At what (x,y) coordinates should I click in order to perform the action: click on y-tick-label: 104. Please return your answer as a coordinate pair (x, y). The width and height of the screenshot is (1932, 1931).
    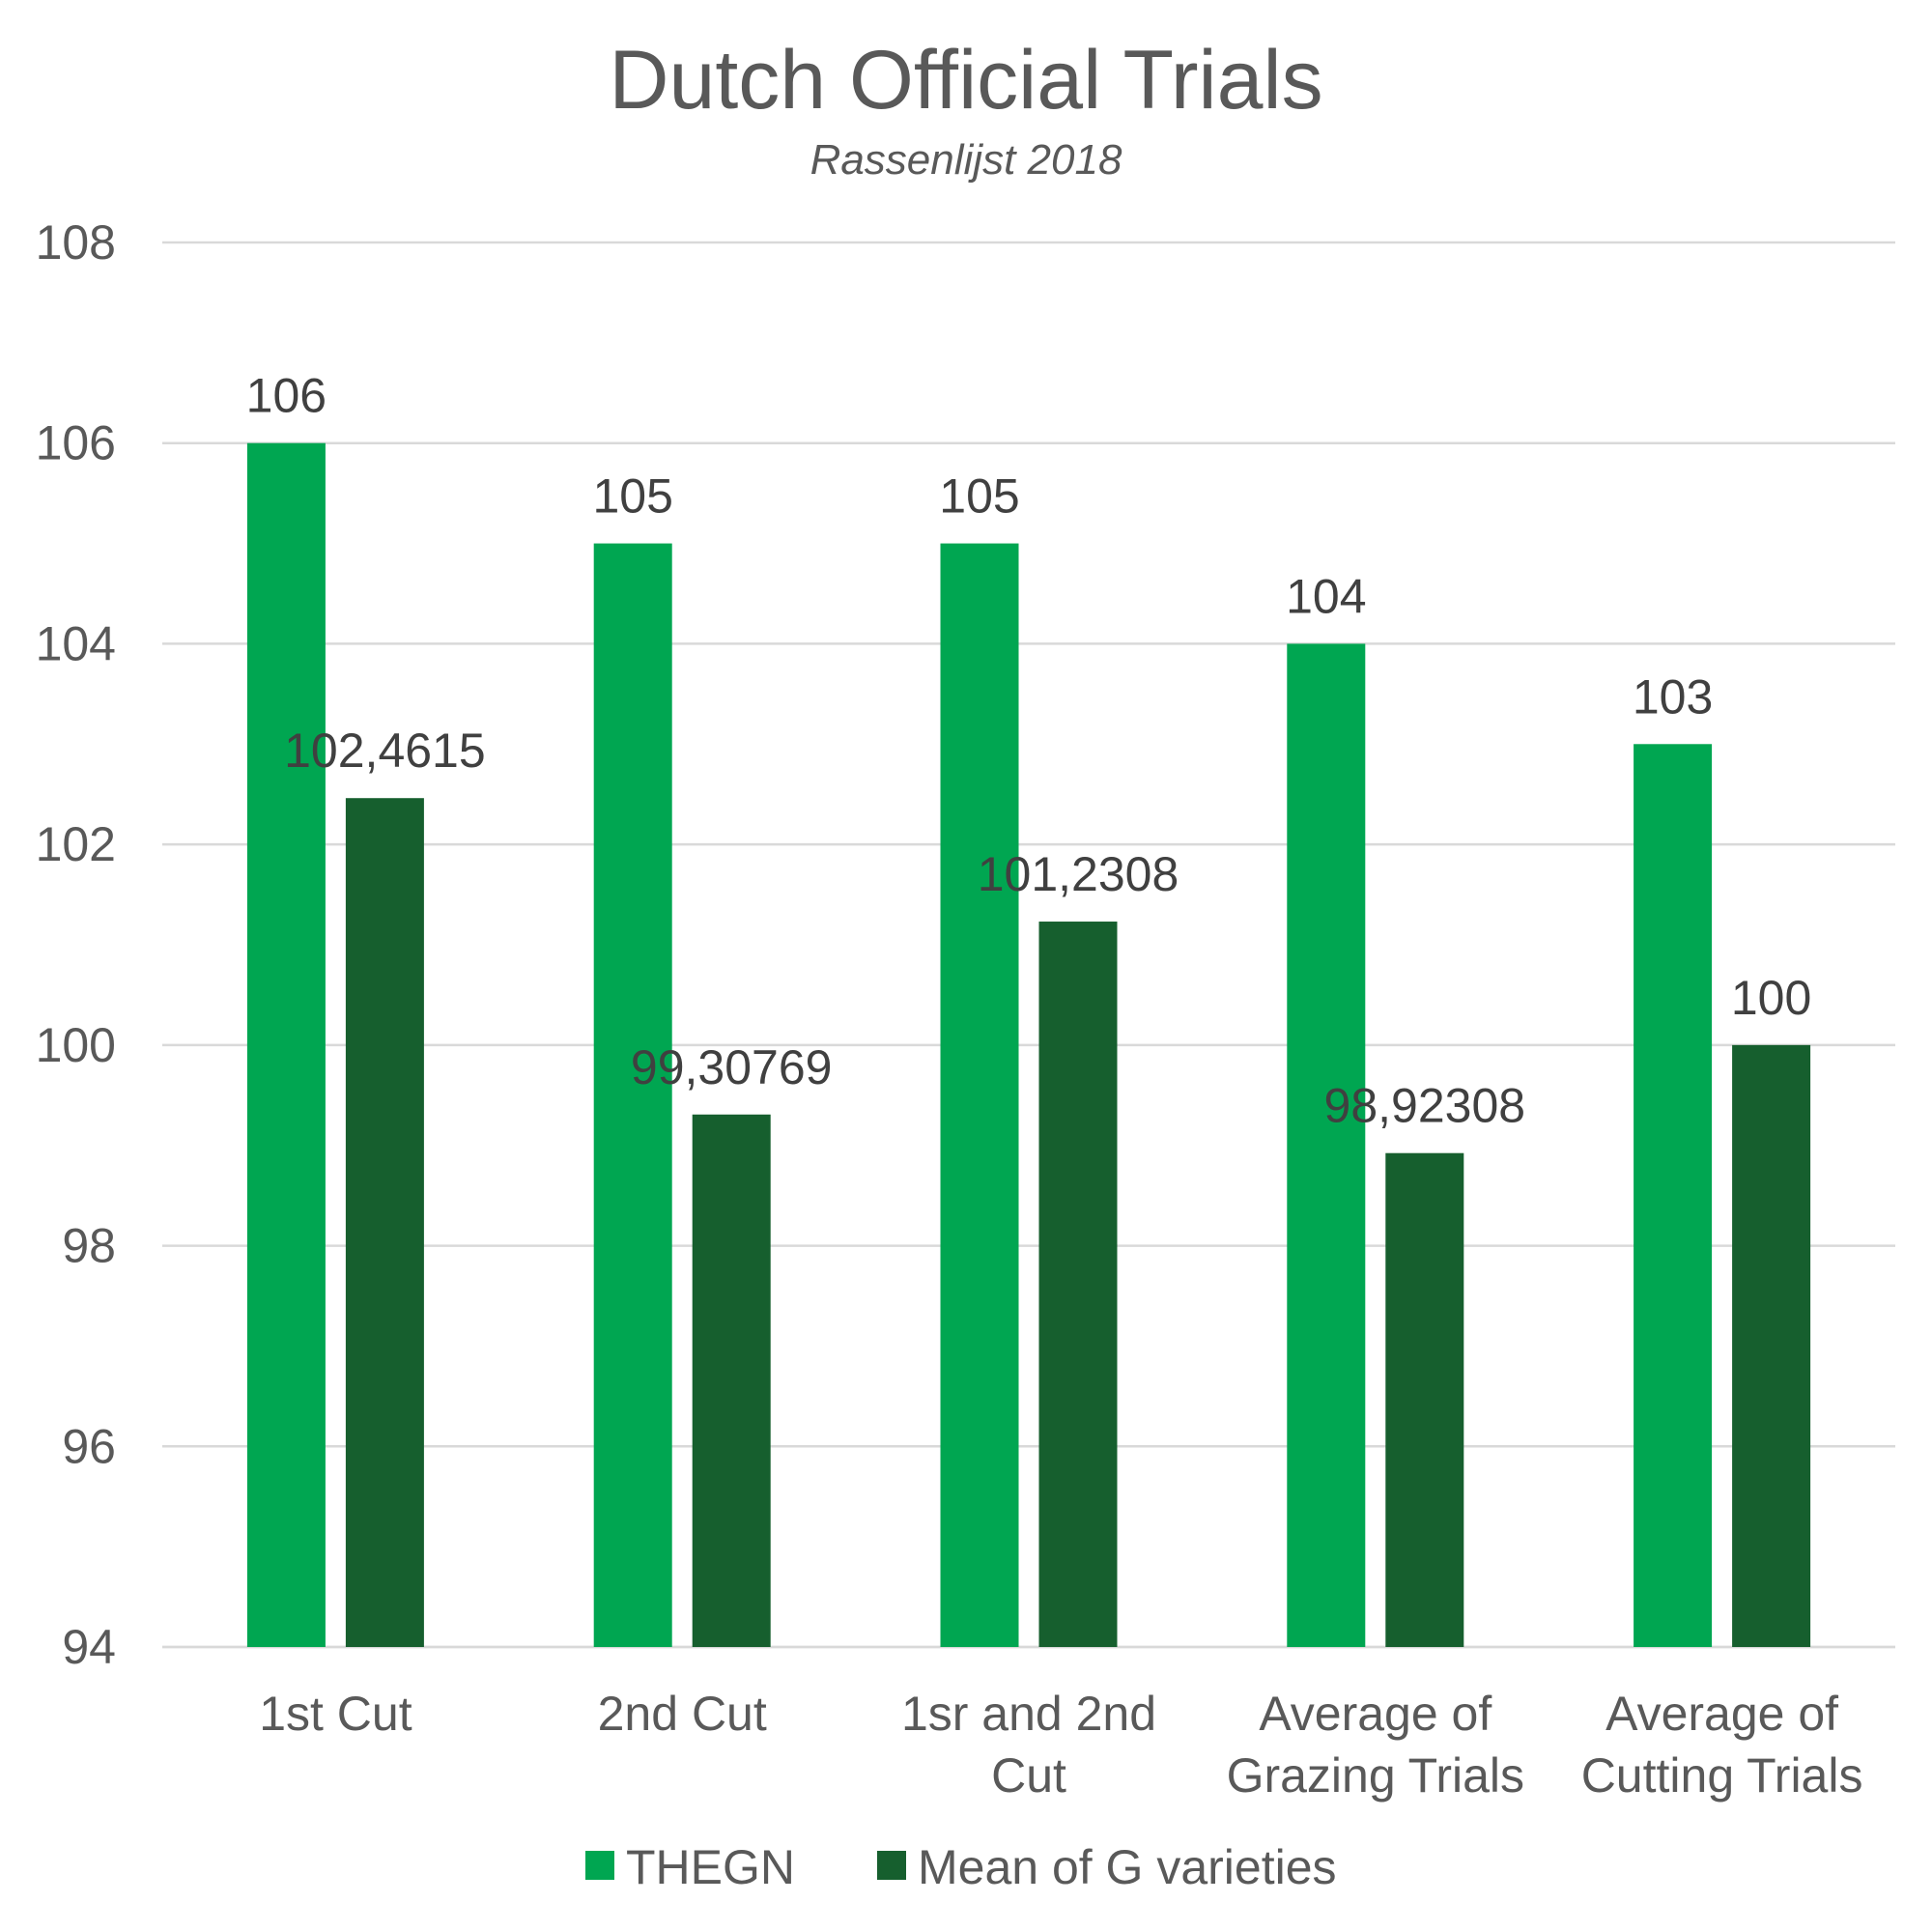
    Looking at the image, I should click on (76, 643).